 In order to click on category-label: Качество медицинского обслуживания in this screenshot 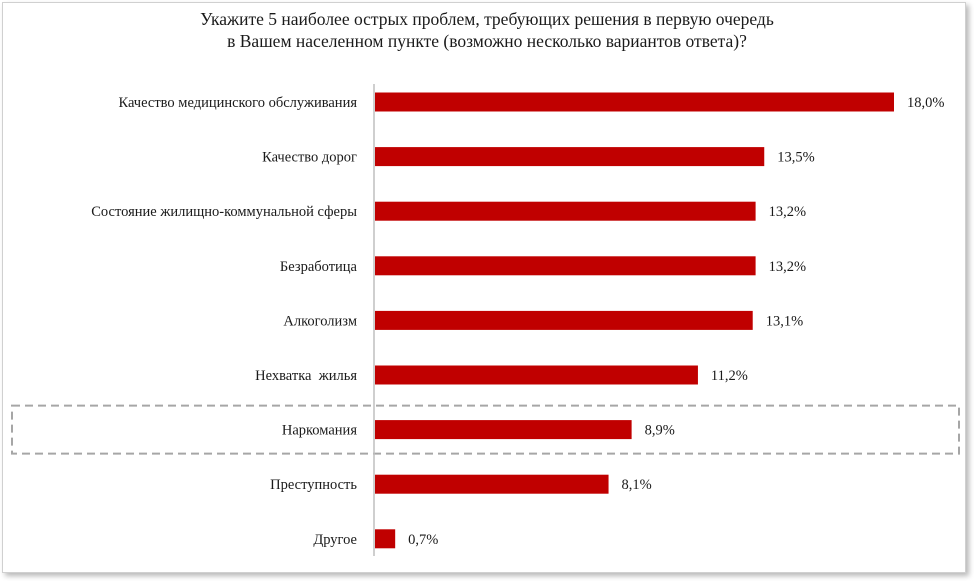, I will do `click(237, 103)`.